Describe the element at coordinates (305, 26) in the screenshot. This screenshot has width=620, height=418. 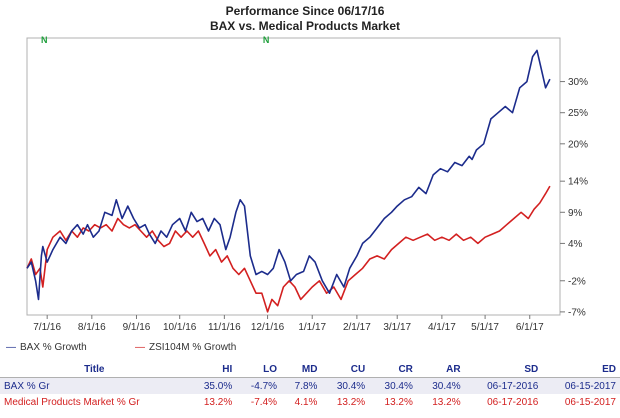
I see `chart-subtitle: BAX vs. Medical Products Market` at that location.